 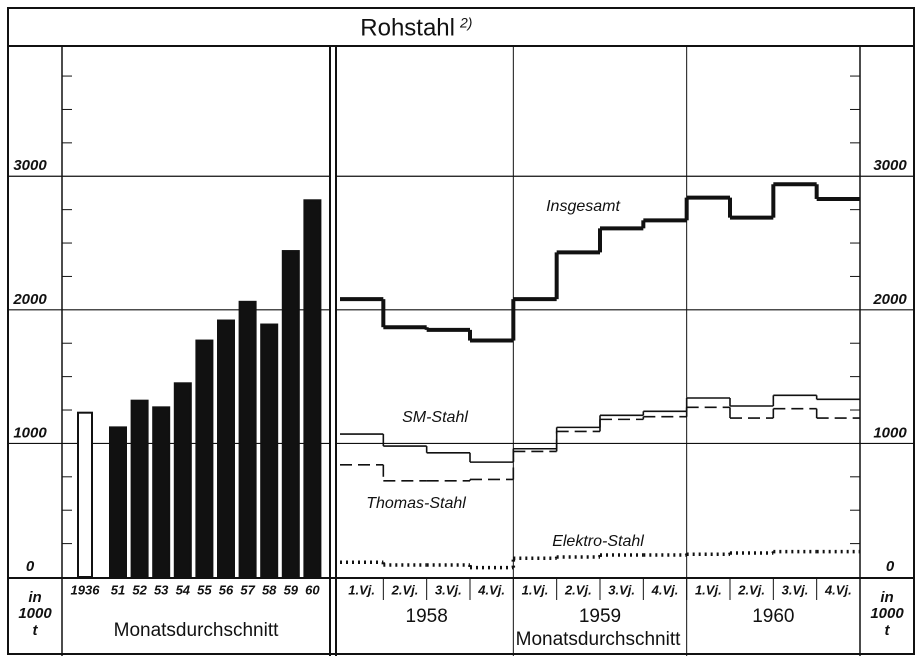 I want to click on x-tick-label: 58, so click(x=269, y=589).